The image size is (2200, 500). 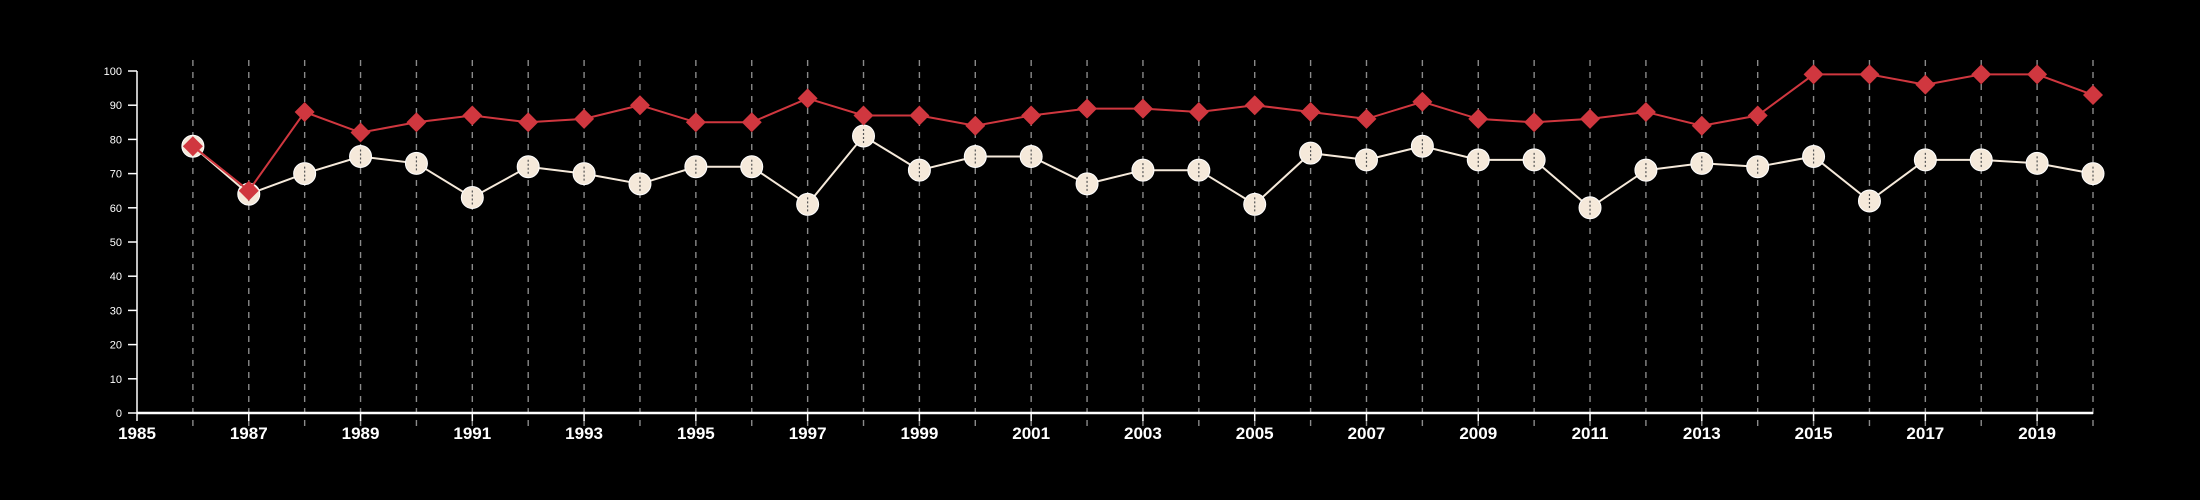 What do you see at coordinates (1925, 84) in the screenshot?
I see `data-point-diamond-2017` at bounding box center [1925, 84].